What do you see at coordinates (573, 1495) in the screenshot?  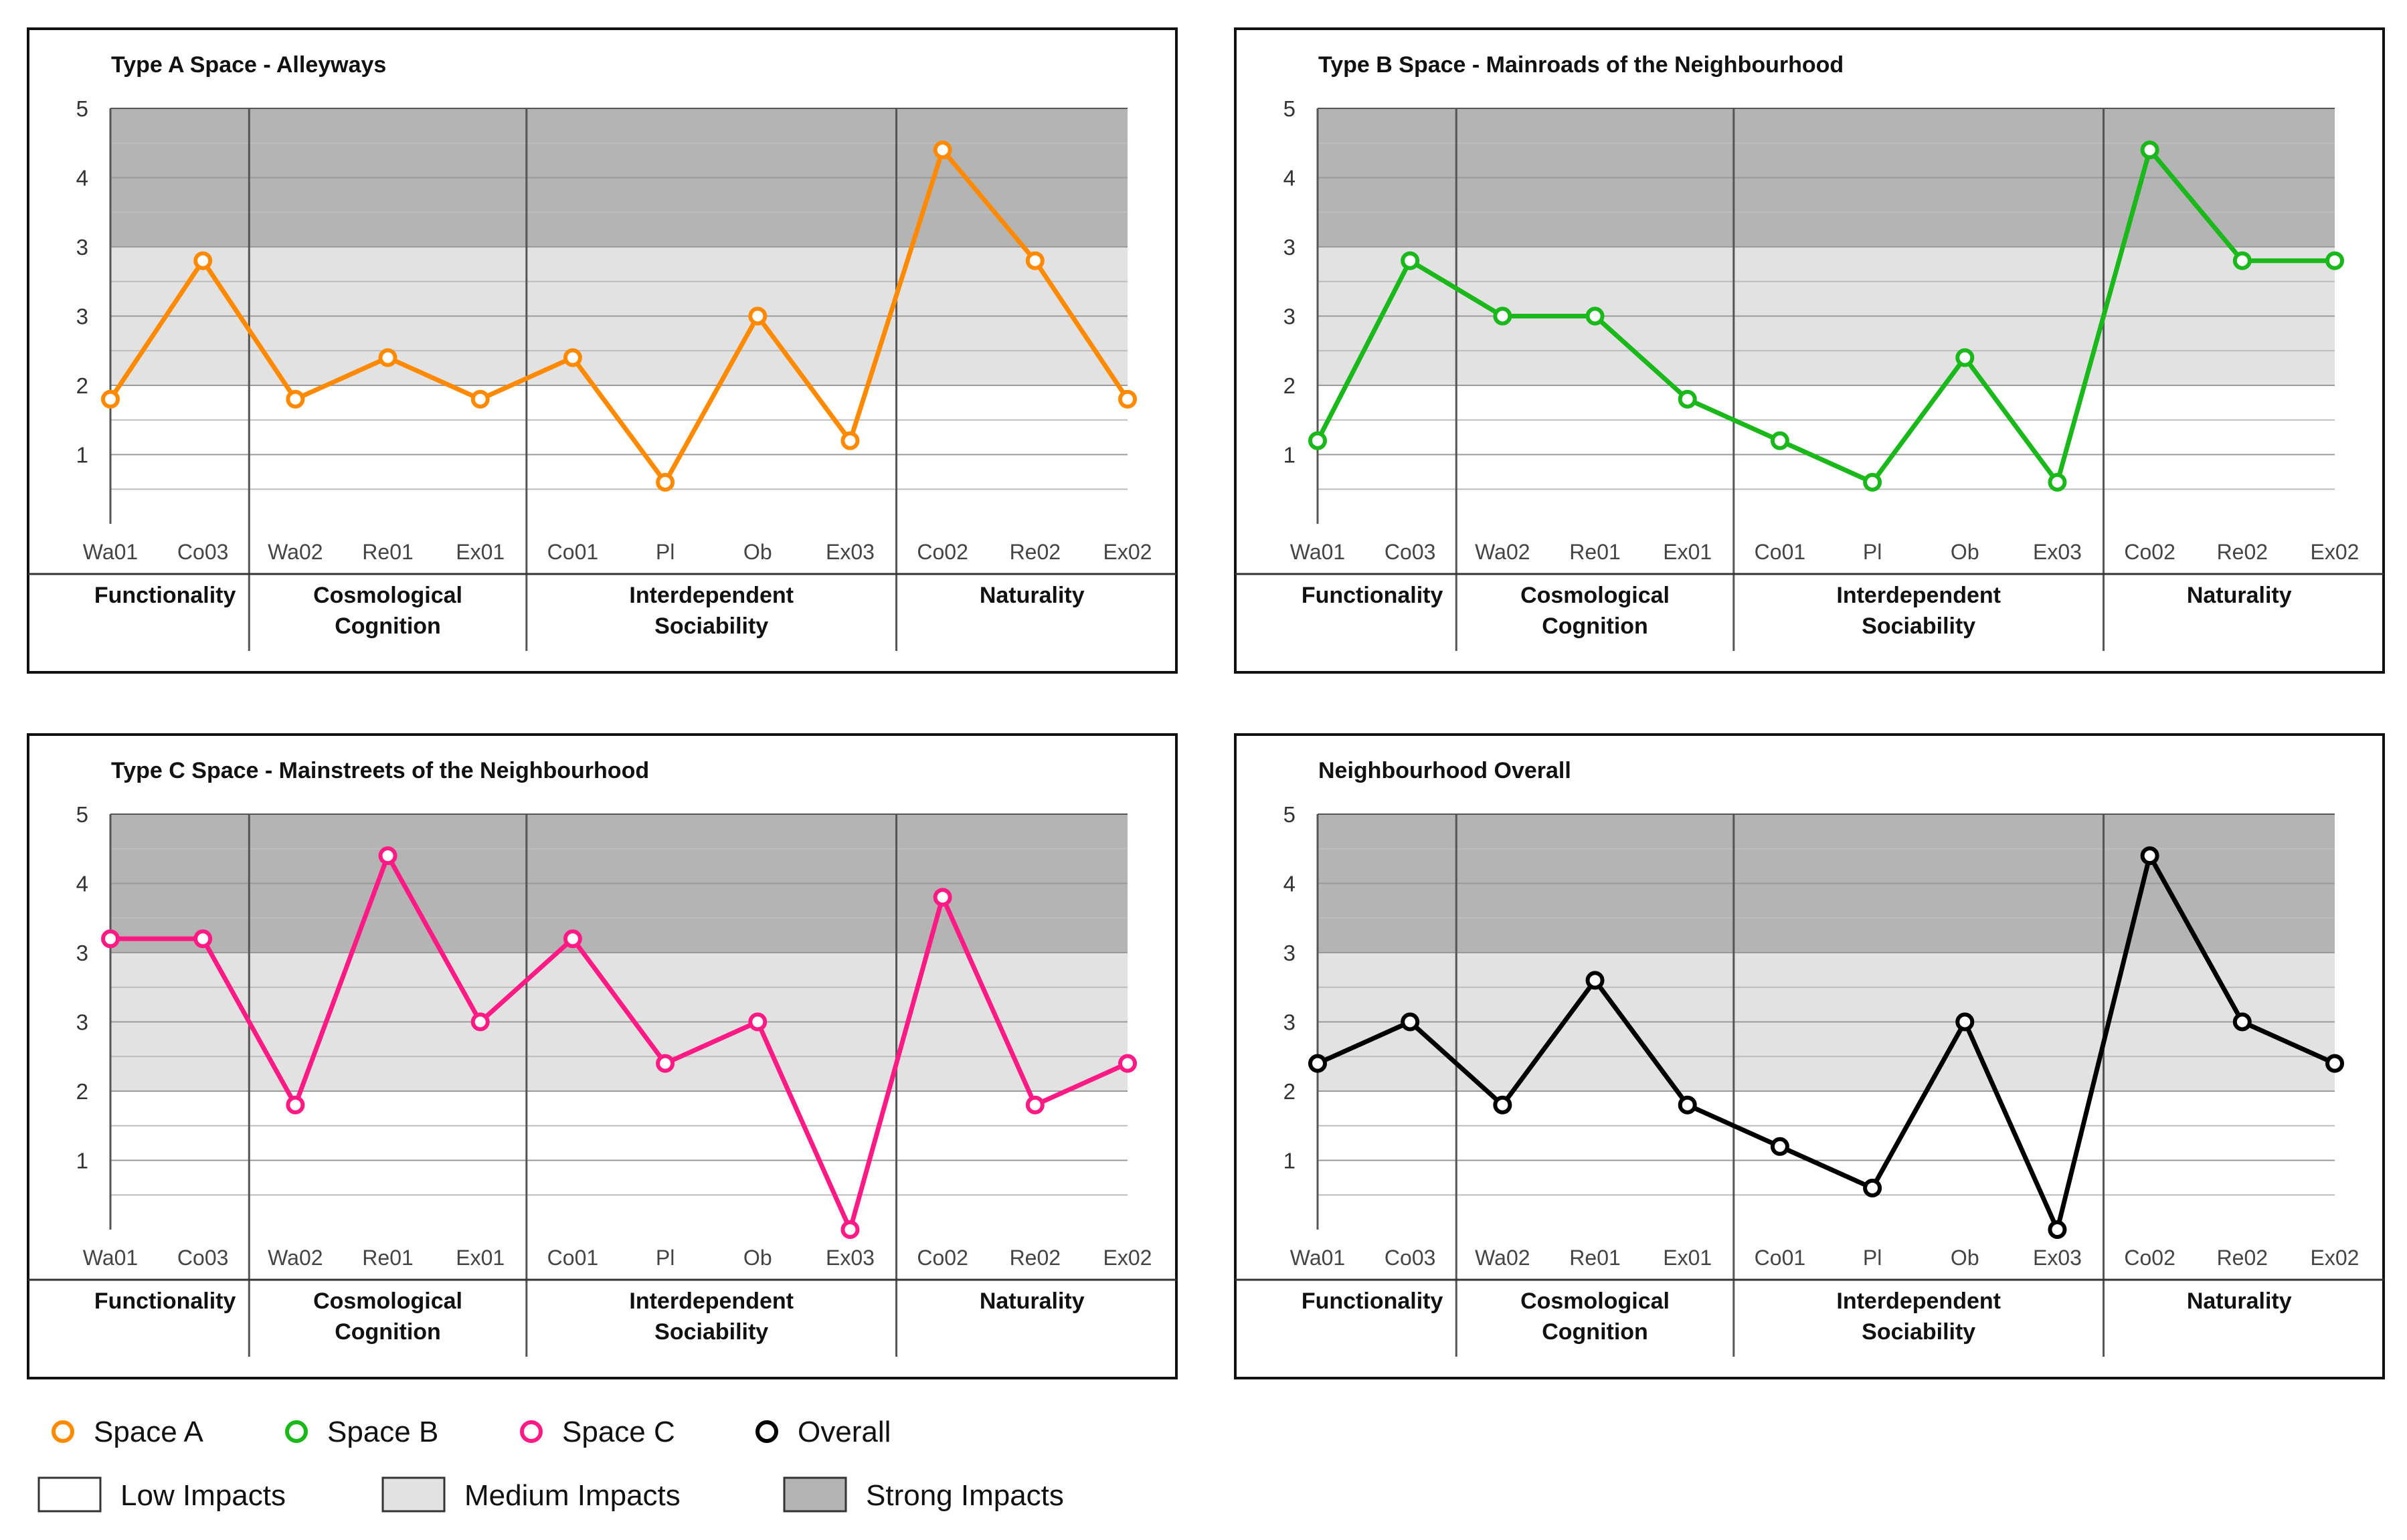 I see `legend-zone-label: Medium Impacts` at bounding box center [573, 1495].